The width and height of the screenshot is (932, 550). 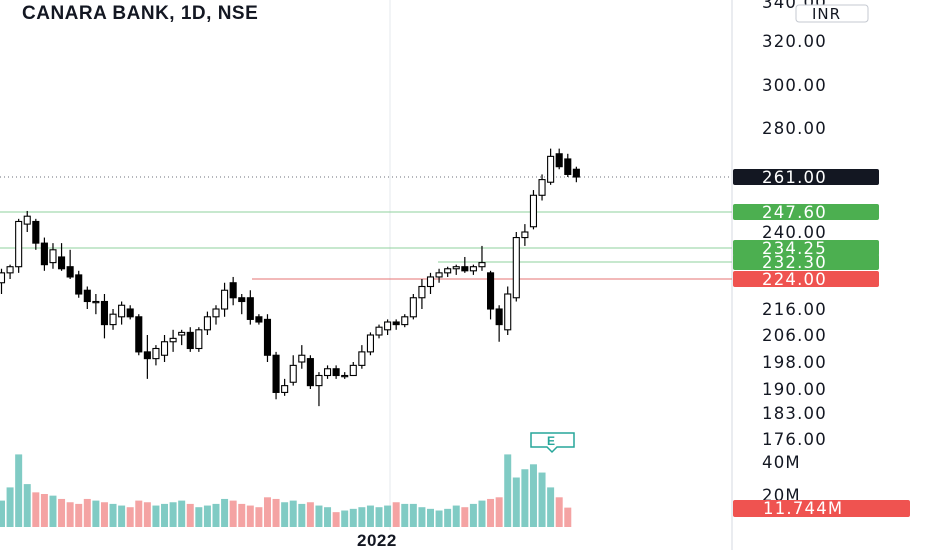 I want to click on level-tag-label: 261.00, so click(x=794, y=177).